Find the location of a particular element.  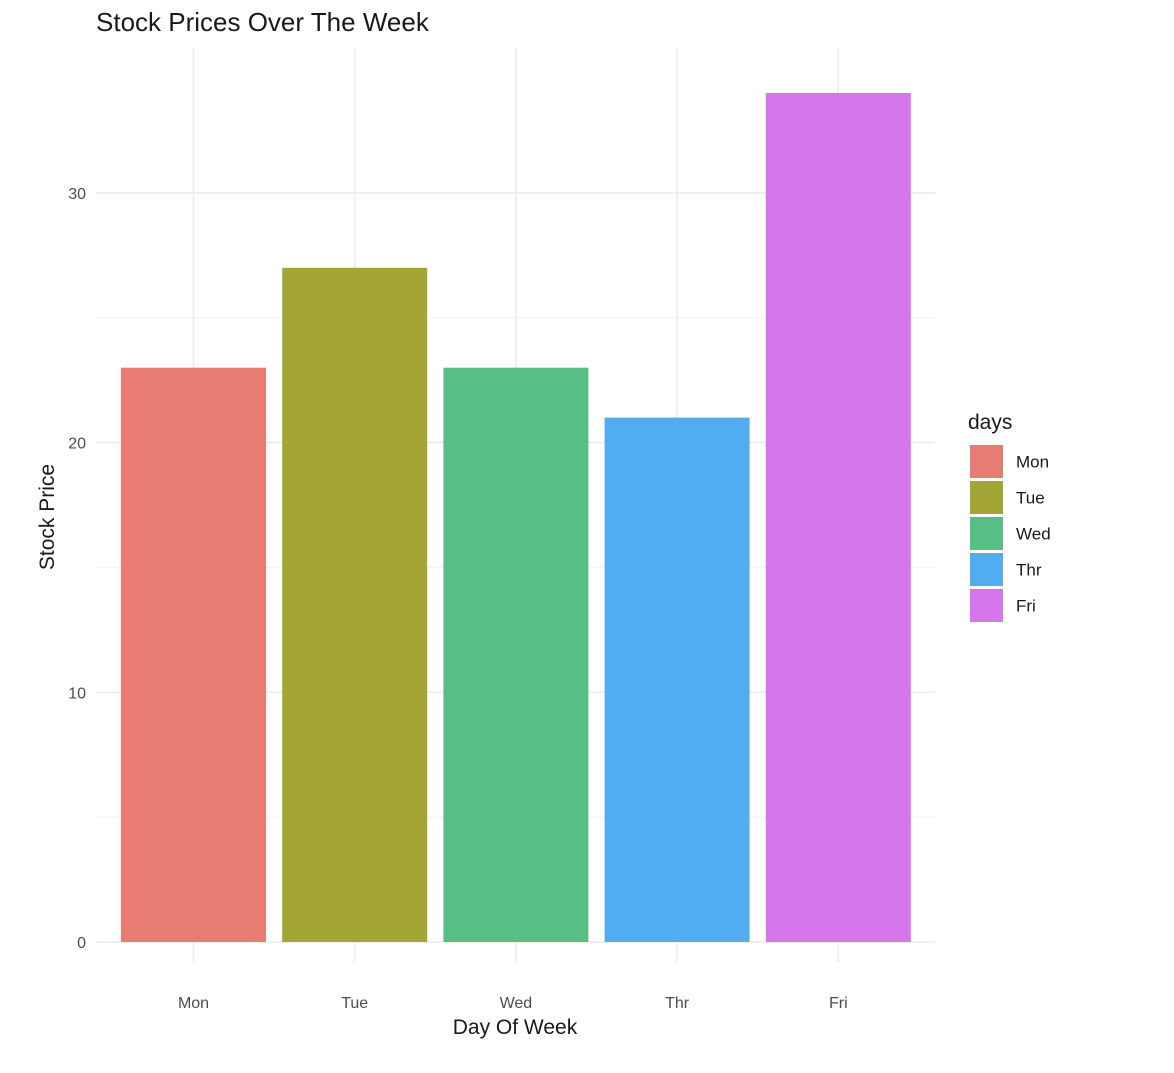

legend-key-mon is located at coordinates (986, 461).